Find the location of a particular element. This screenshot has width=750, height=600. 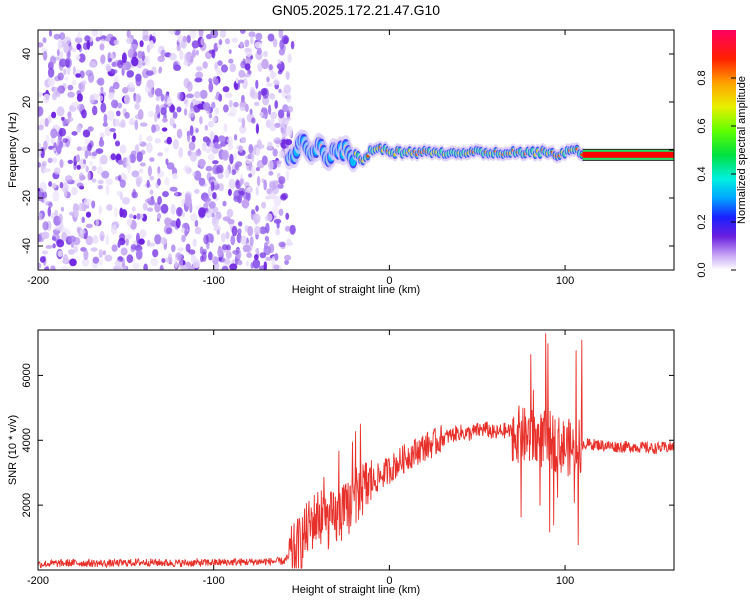

colorbar-tick-label: 0.8 is located at coordinates (702, 77).